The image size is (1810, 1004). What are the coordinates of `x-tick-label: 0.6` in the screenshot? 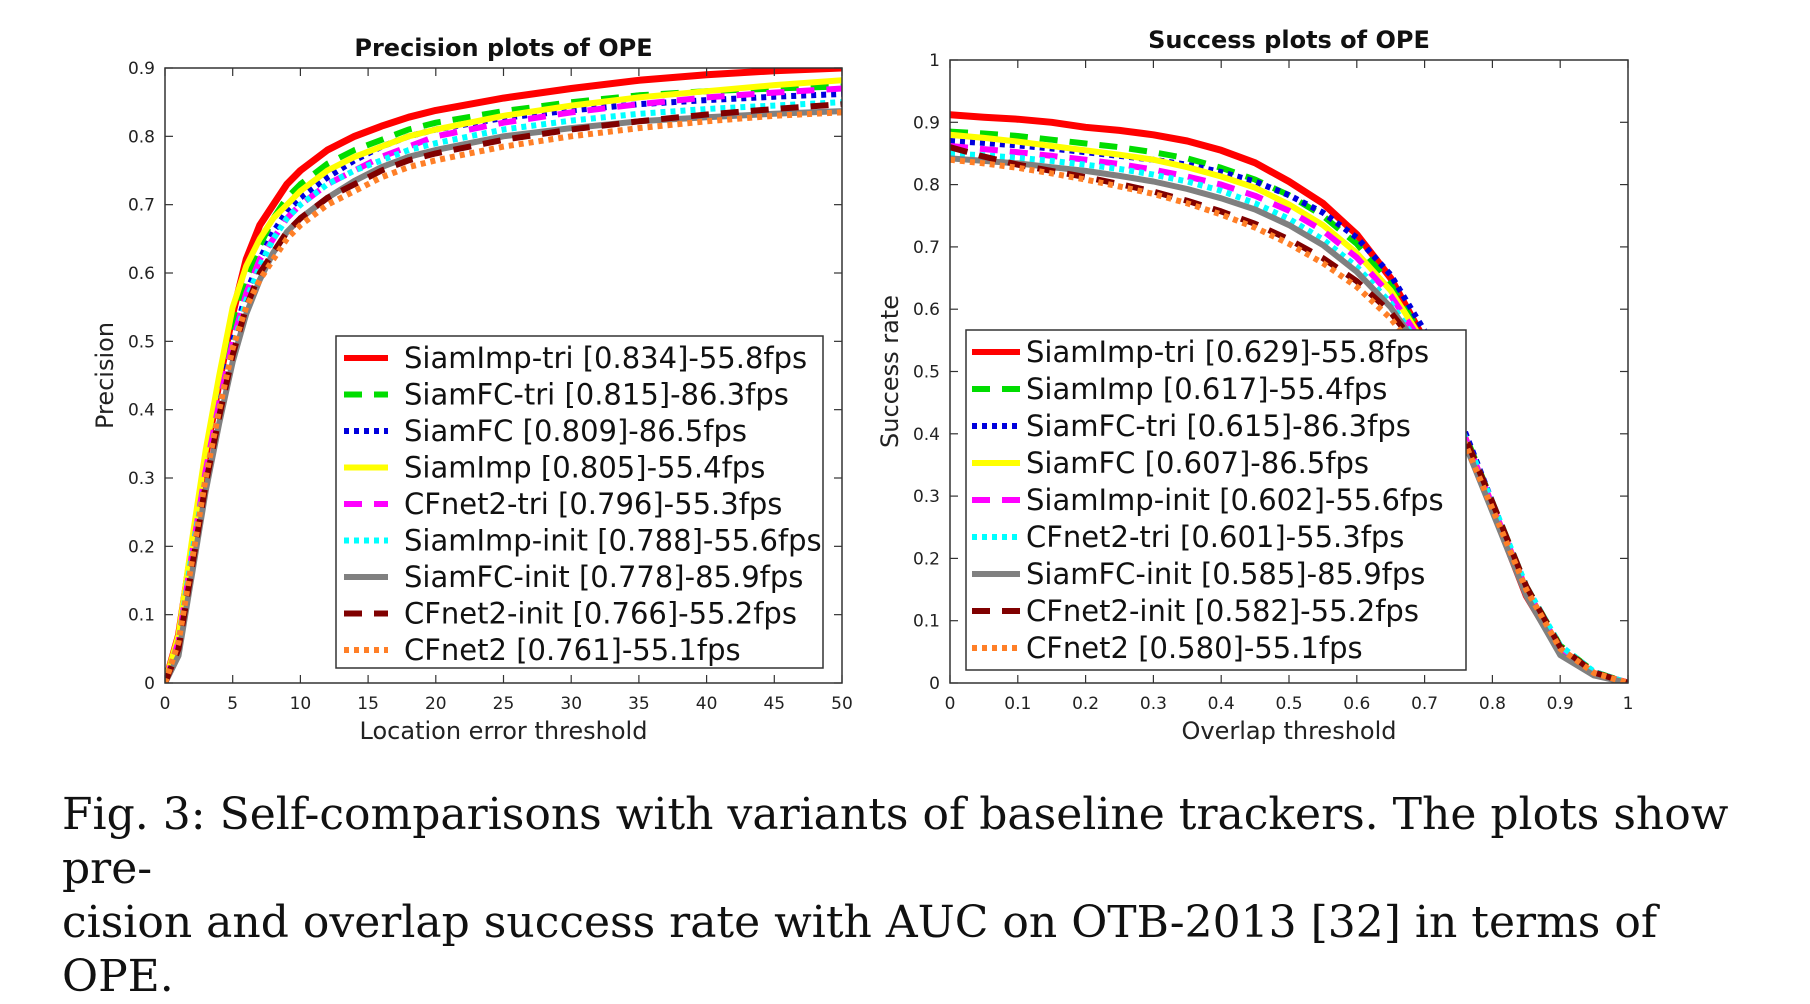 It's located at (1356, 704).